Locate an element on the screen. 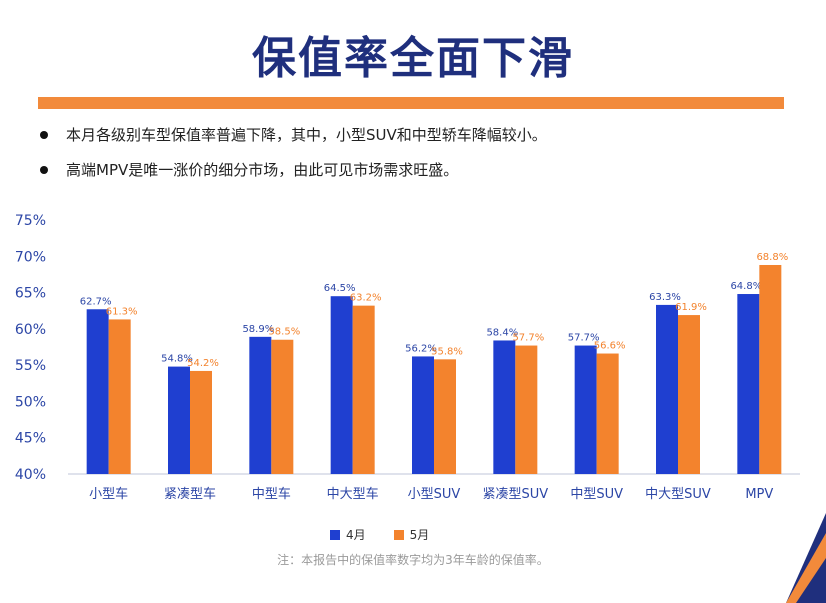  value-label-may: 61.3% is located at coordinates (122, 311).